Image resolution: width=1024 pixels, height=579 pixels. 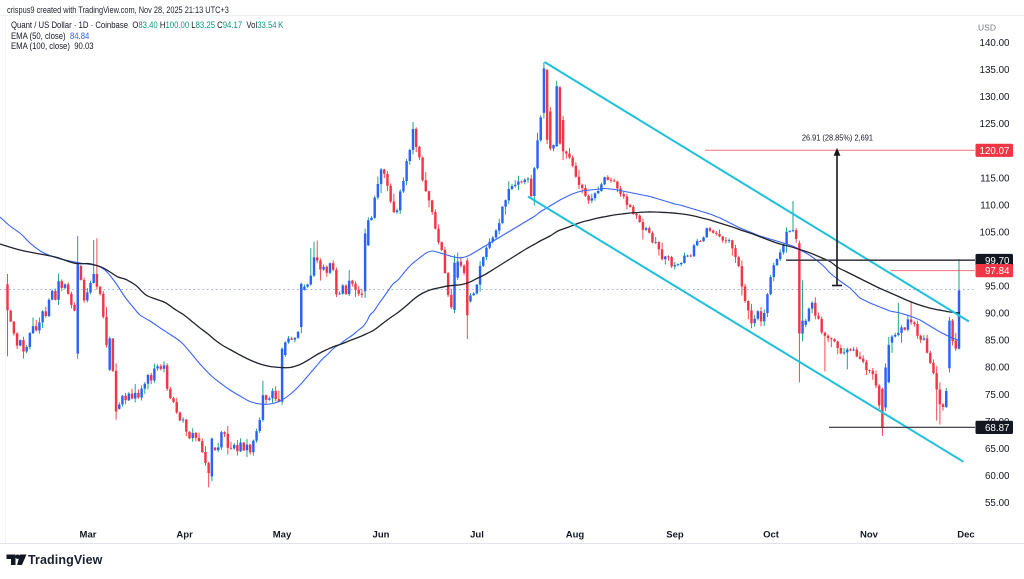 I want to click on svg-text: May, so click(x=282, y=535).